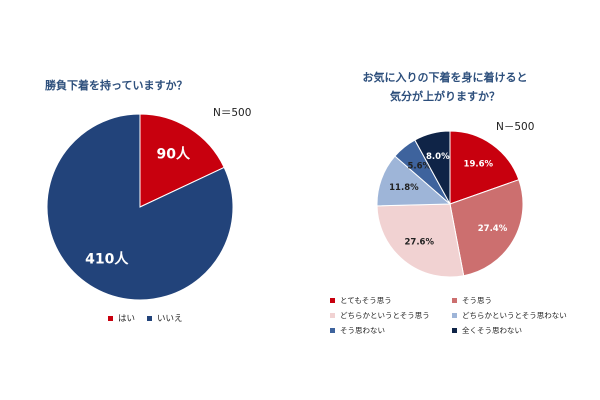 This screenshot has width=600, height=400. What do you see at coordinates (232, 113) in the screenshot?
I see `sample-size-label: N＝500` at bounding box center [232, 113].